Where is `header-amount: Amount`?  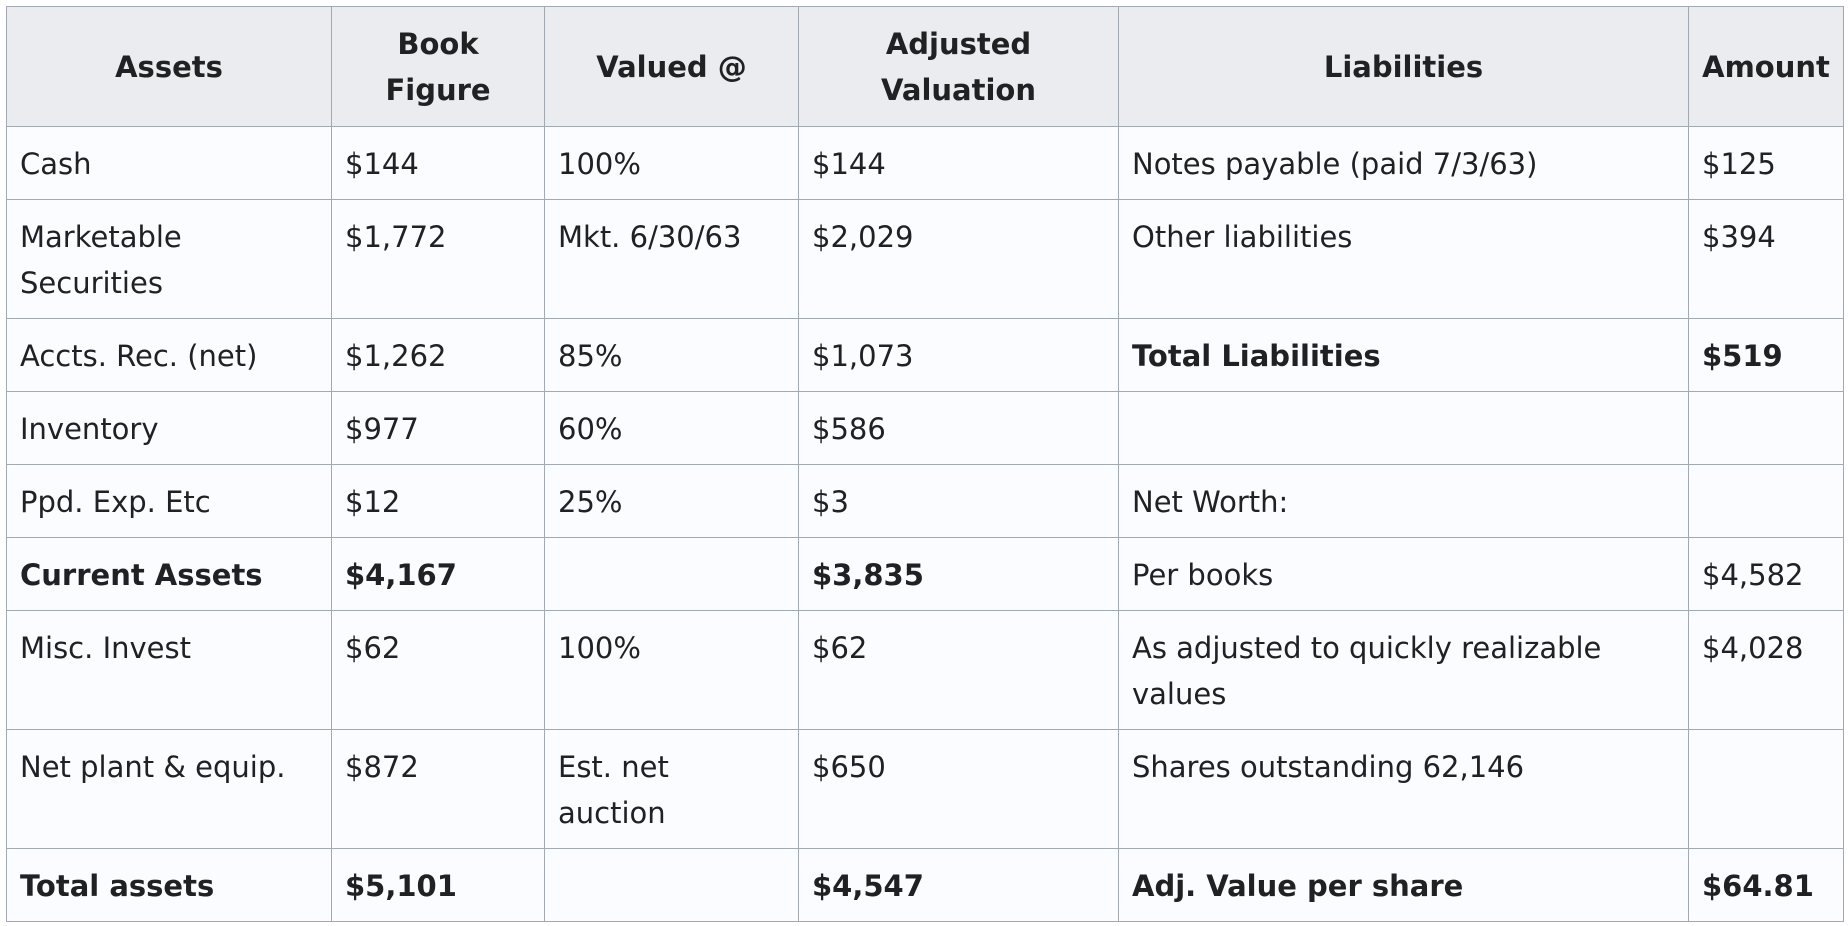 header-amount: Amount is located at coordinates (1766, 66).